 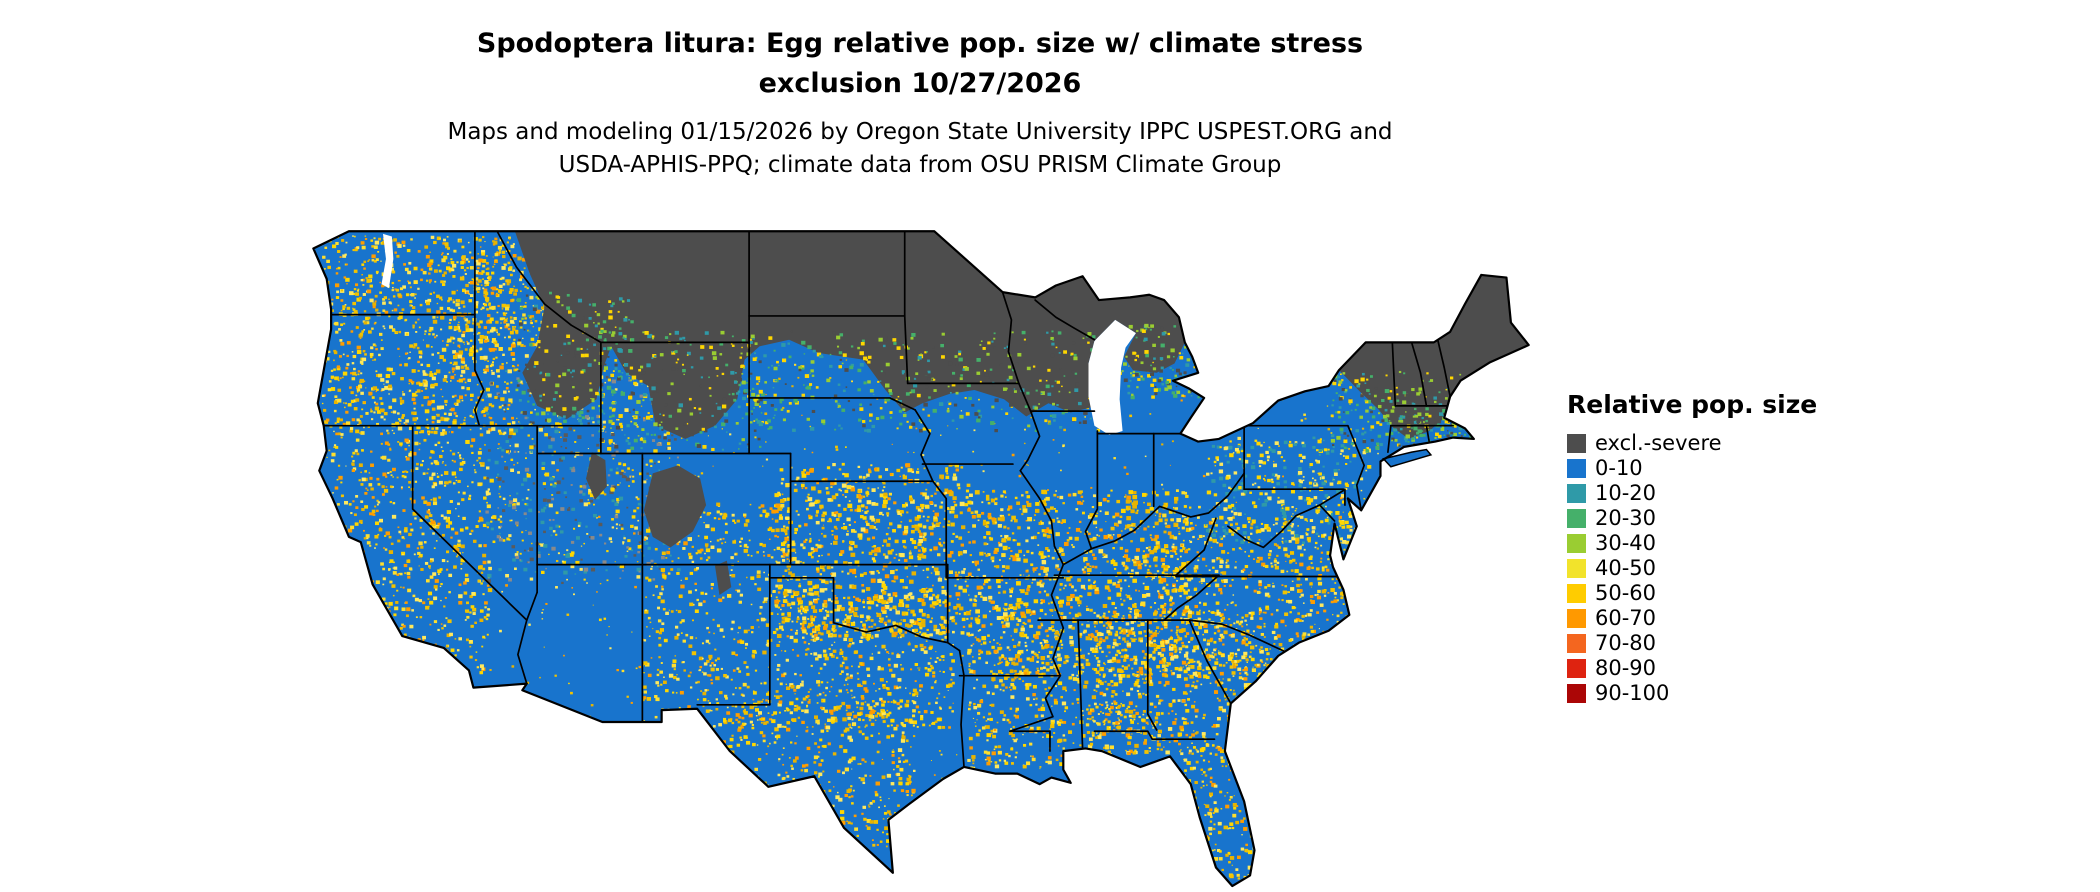 I want to click on great-lakes-water, so click(x=758, y=334).